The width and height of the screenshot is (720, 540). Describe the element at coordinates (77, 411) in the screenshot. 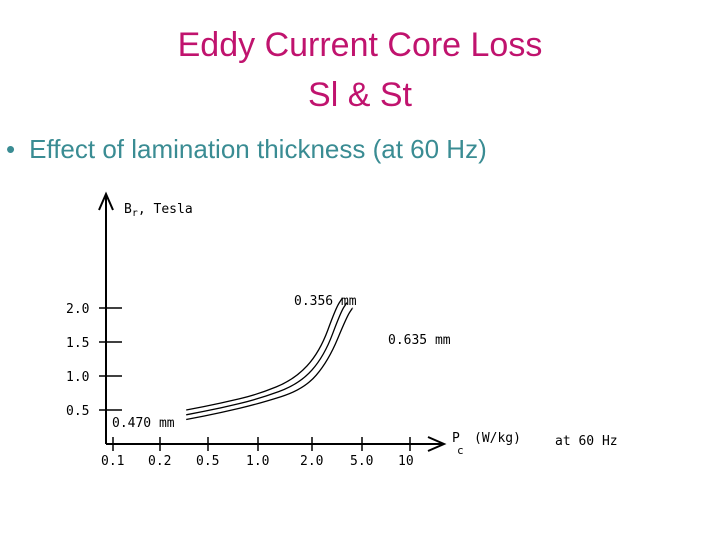

I see `y-tick-label: 0.5` at that location.